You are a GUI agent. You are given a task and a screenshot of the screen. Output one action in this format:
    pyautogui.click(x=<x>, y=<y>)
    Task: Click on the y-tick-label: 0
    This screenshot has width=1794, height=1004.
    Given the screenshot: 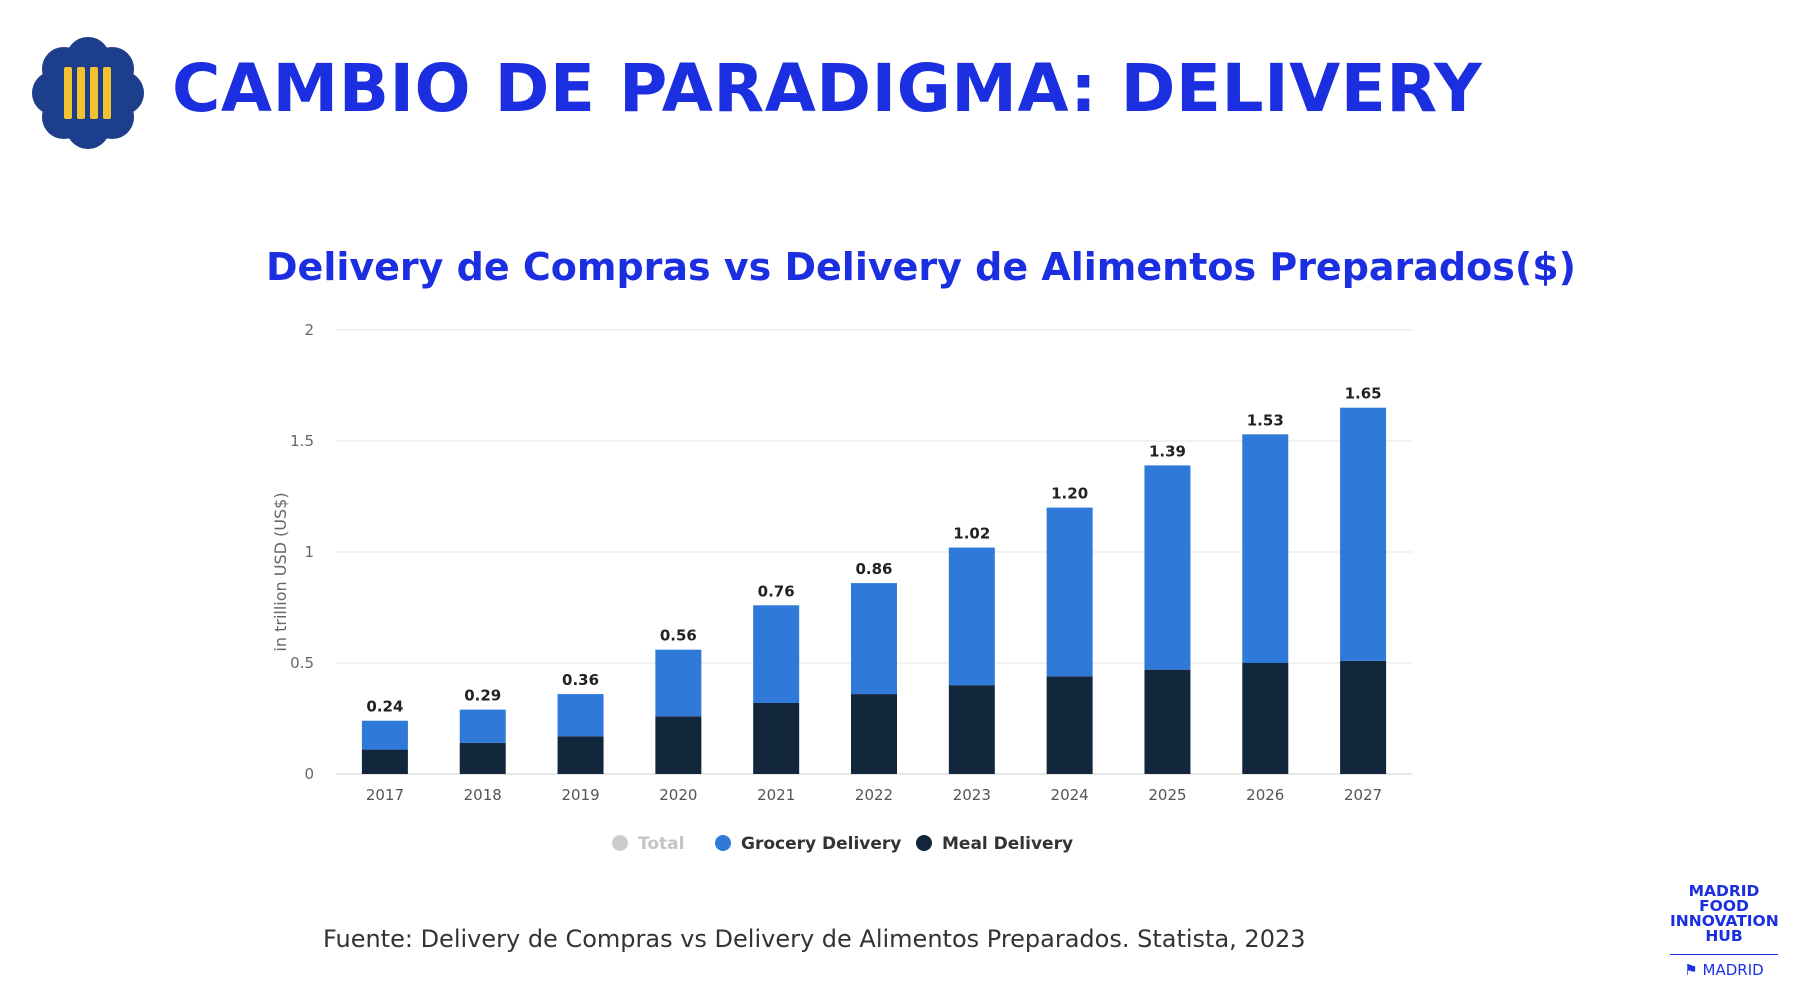 What is the action you would take?
    pyautogui.click(x=309, y=774)
    